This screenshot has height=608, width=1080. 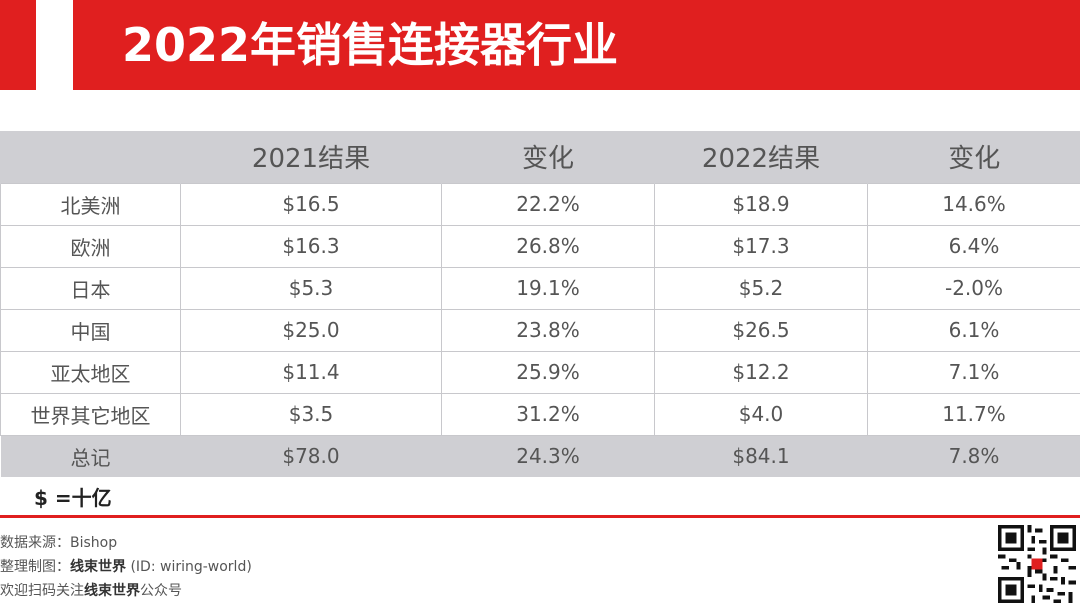 What do you see at coordinates (90, 455) in the screenshot?
I see `total-label-cell: 总记` at bounding box center [90, 455].